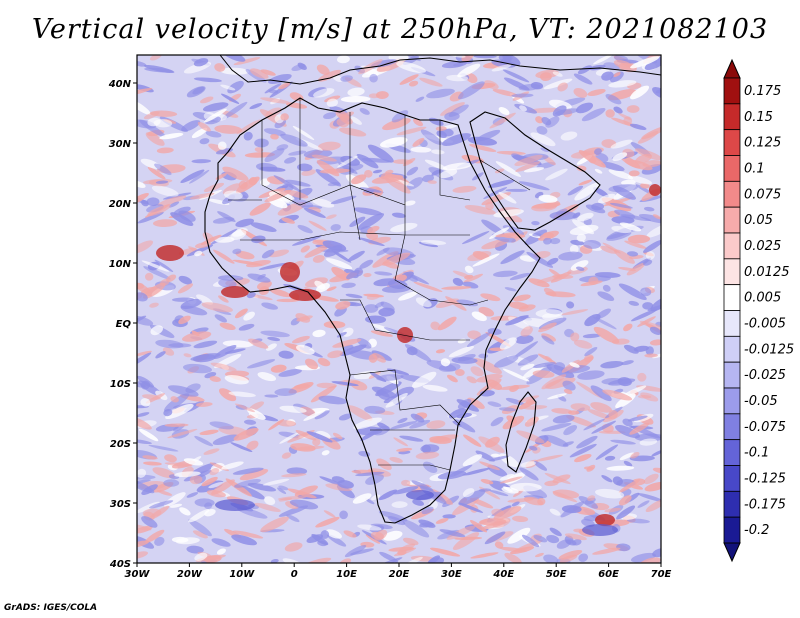 This screenshot has width=800, height=618. What do you see at coordinates (762, 143) in the screenshot?
I see `colorbar-label: 0.125` at bounding box center [762, 143].